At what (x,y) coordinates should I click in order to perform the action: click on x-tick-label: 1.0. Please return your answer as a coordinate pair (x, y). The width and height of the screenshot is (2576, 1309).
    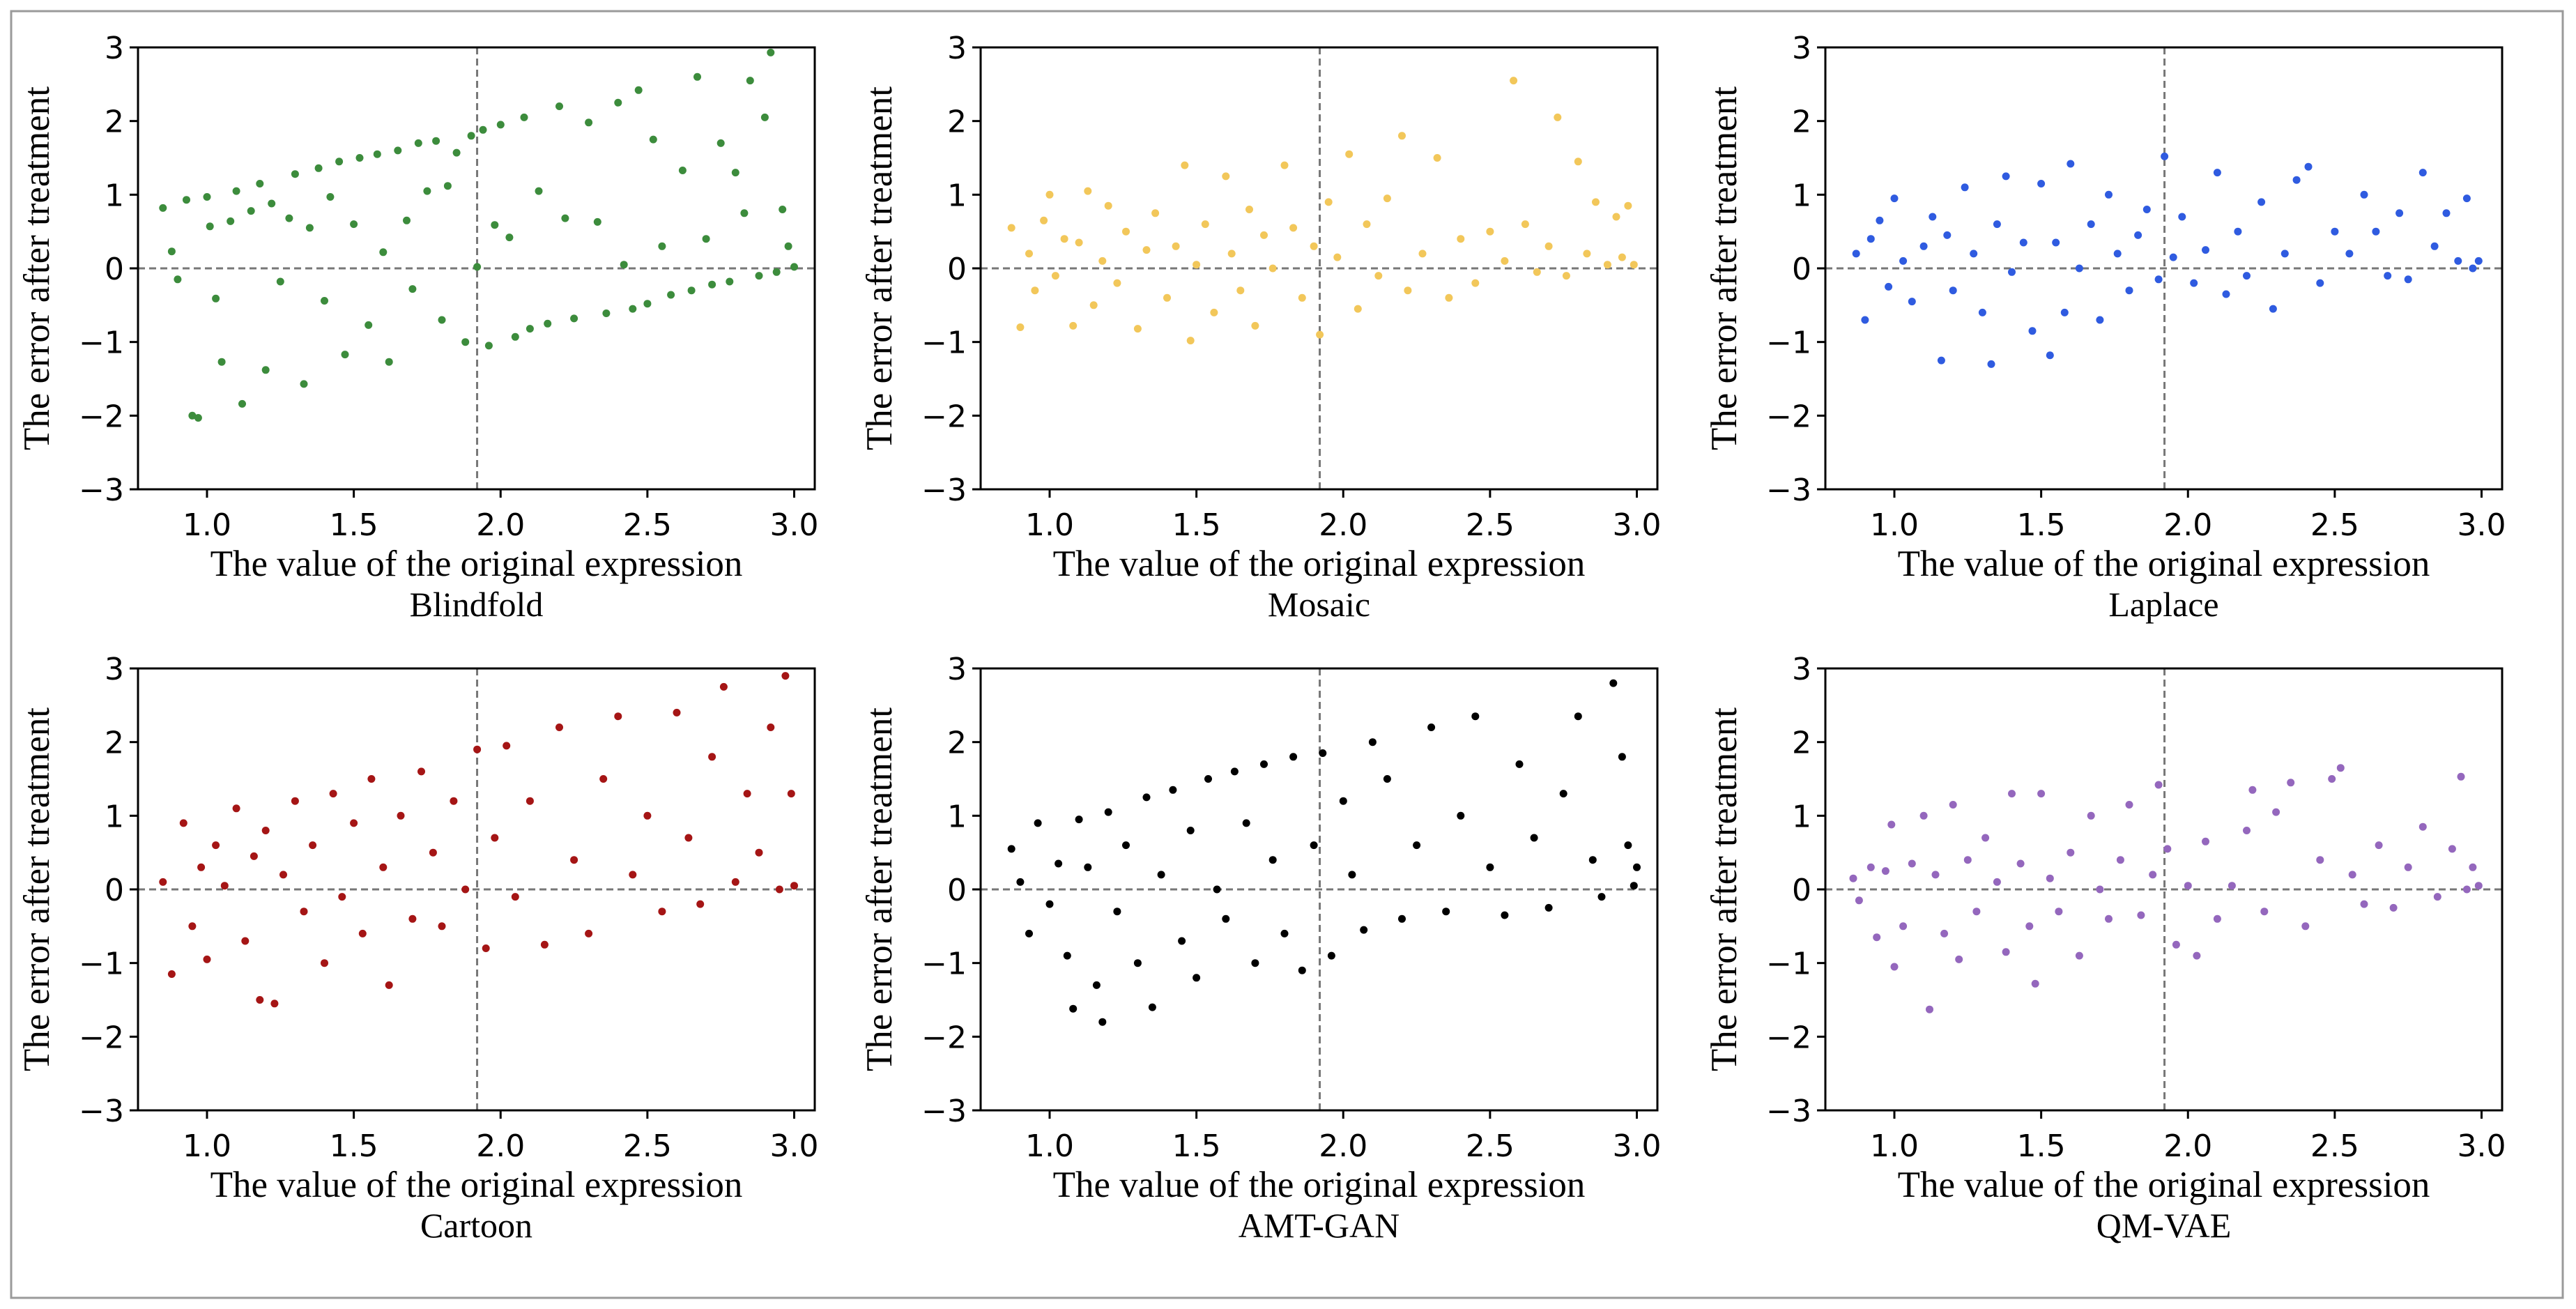
    Looking at the image, I should click on (207, 525).